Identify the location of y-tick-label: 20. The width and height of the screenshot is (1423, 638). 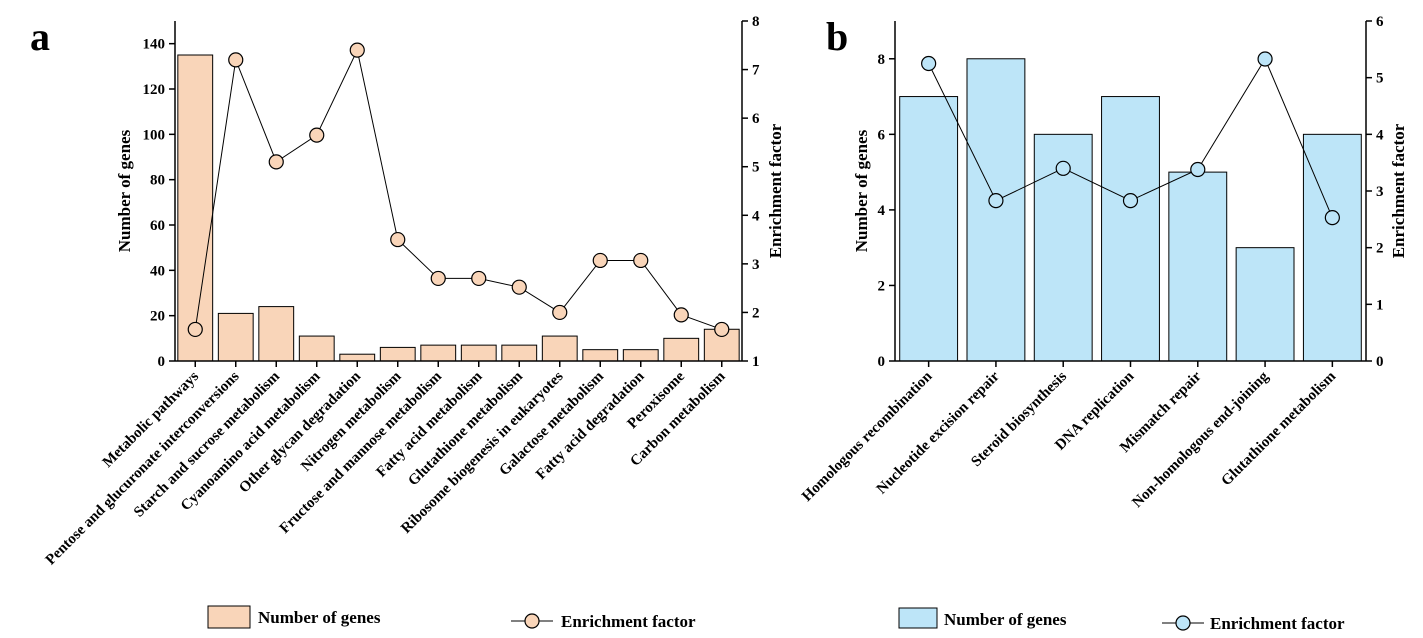
(157, 317).